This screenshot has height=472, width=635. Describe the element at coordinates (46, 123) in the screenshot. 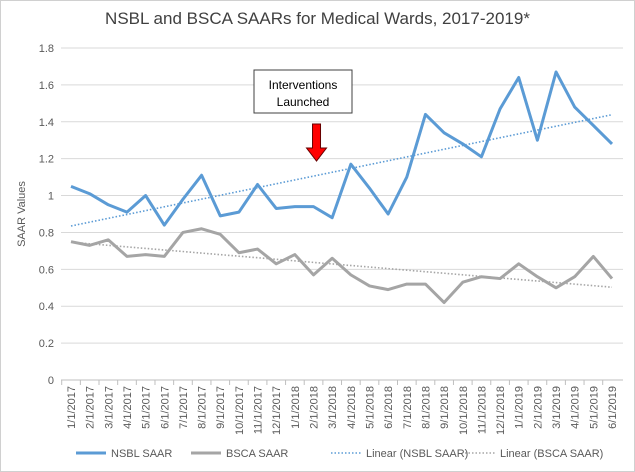

I see `y-tick-label: 1.4` at that location.